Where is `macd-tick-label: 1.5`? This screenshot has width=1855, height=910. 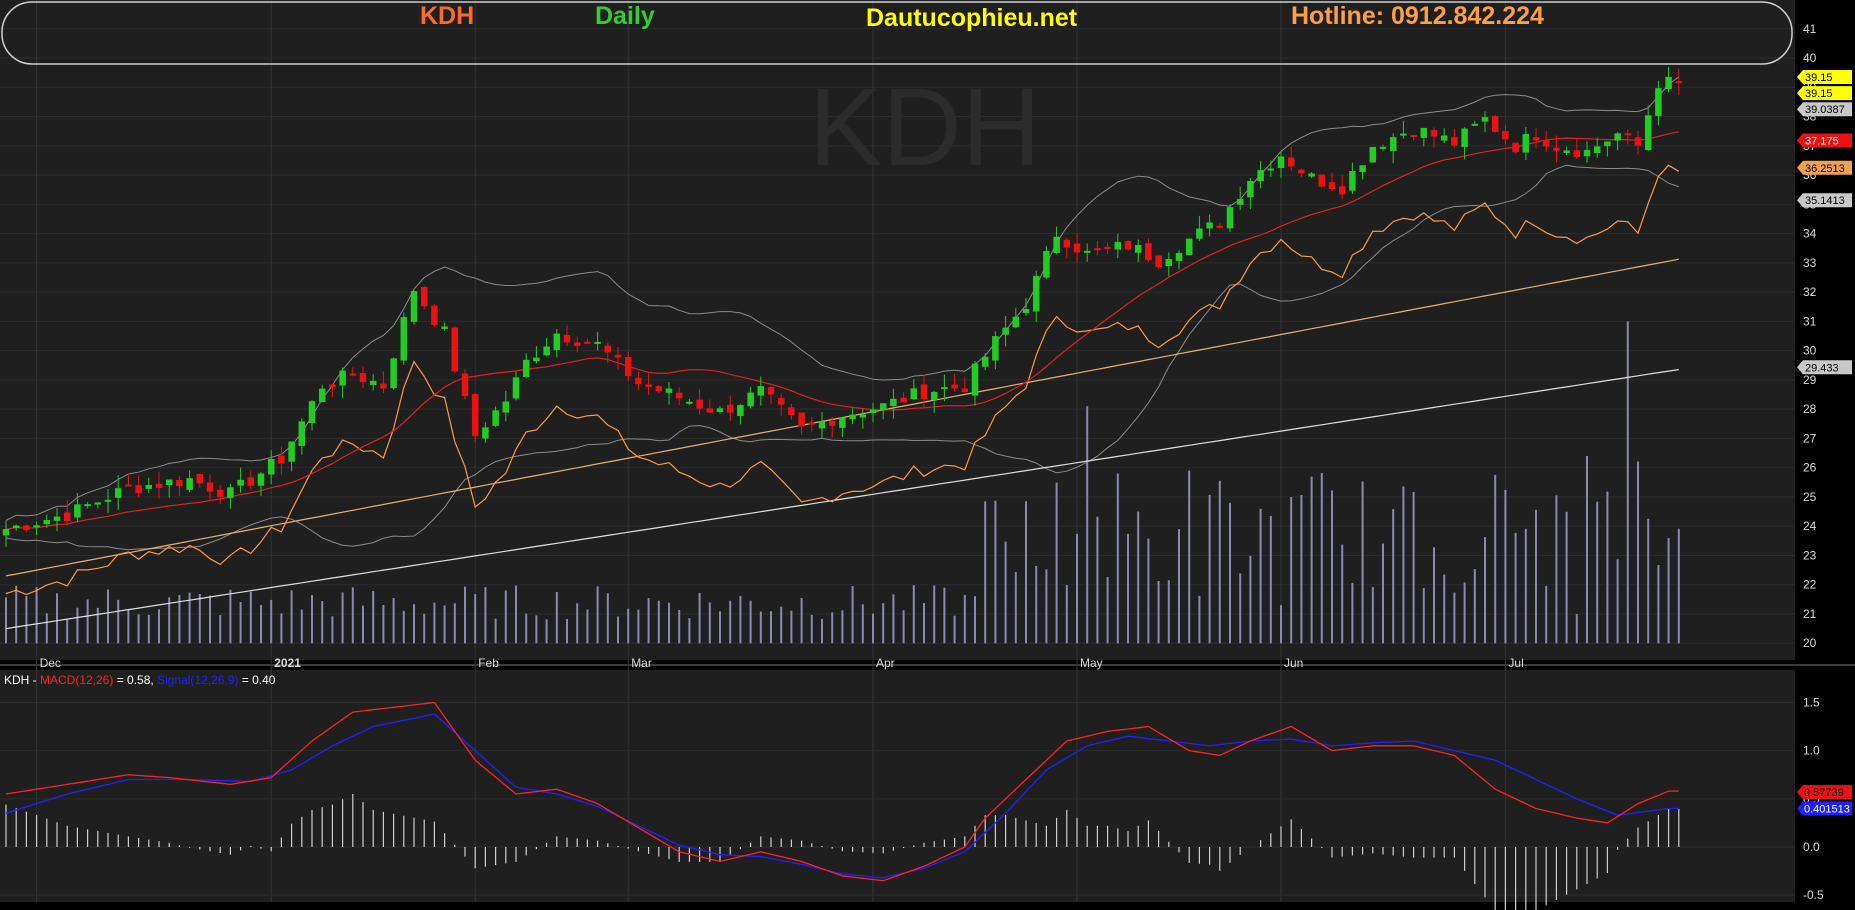 macd-tick-label: 1.5 is located at coordinates (1811, 702).